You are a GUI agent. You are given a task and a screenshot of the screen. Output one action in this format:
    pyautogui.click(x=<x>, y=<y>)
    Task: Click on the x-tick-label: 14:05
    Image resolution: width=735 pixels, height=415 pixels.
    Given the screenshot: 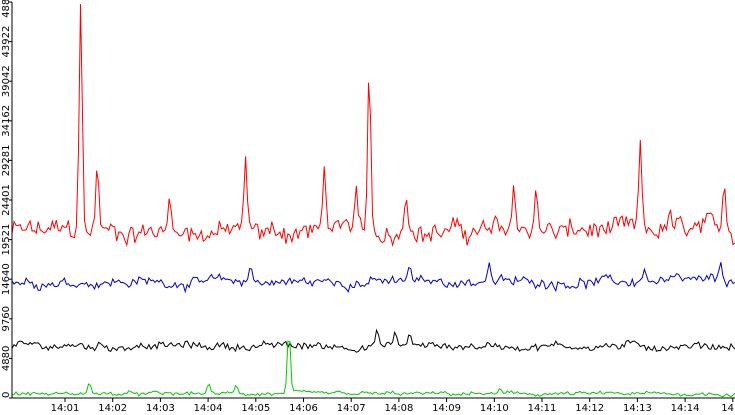 What is the action you would take?
    pyautogui.click(x=255, y=408)
    